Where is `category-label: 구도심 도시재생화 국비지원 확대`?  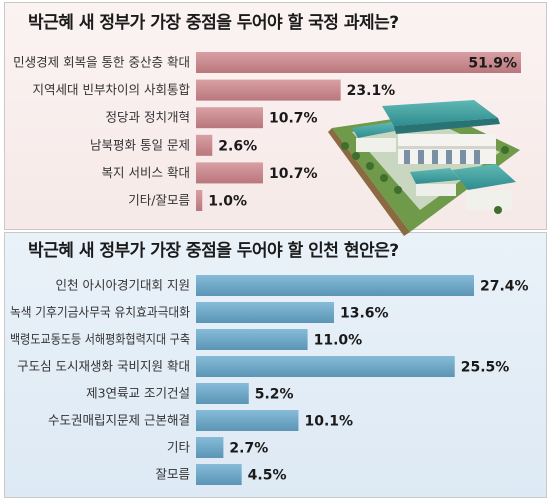 category-label: 구도심 도시재생화 국비지원 확대 is located at coordinates (103, 366).